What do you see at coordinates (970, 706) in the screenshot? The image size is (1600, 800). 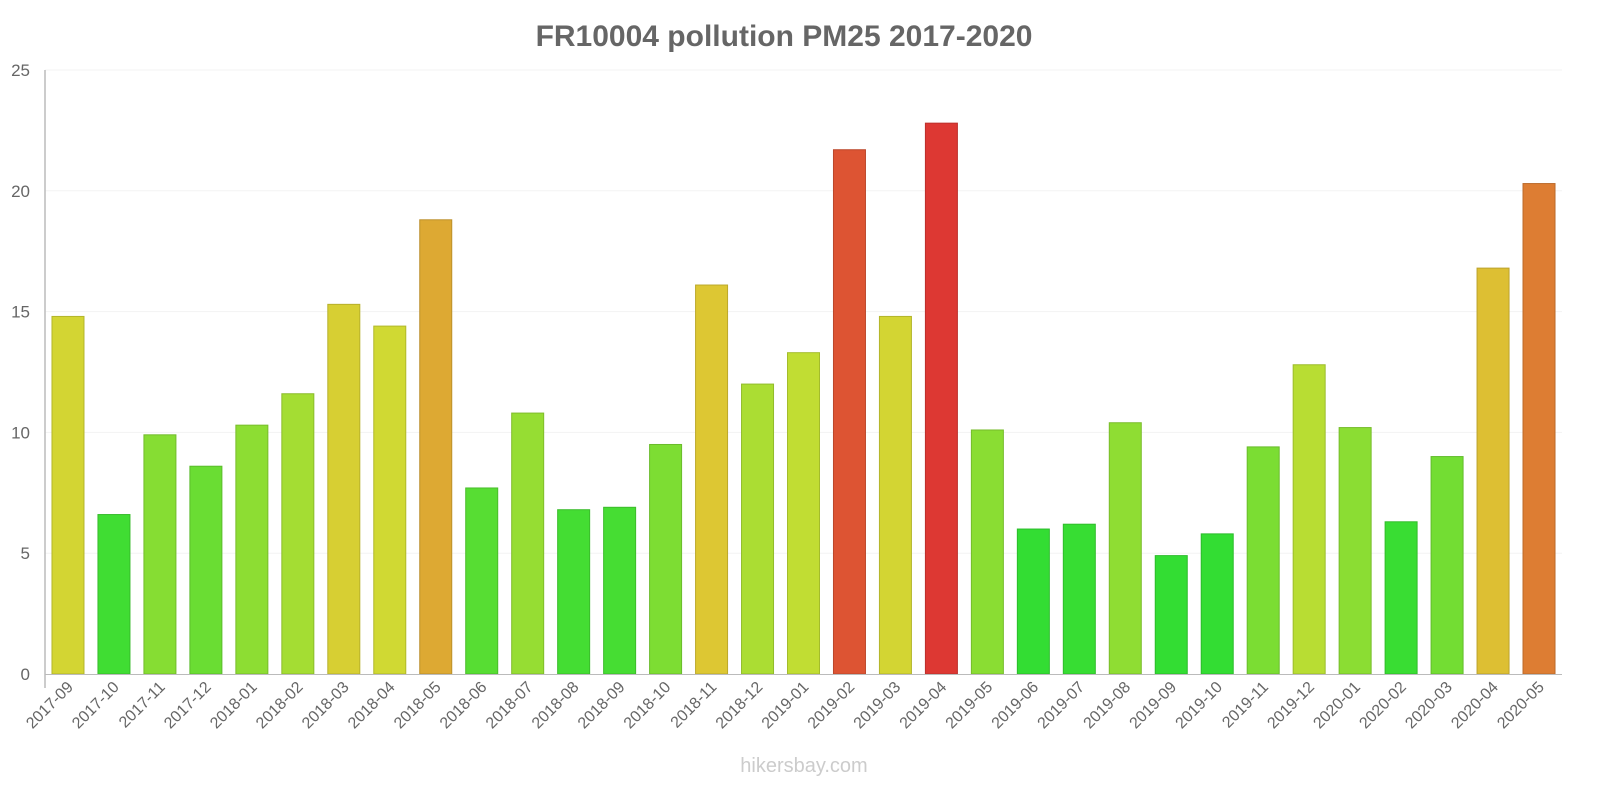 I see `x-tick-label: 2019-05` at bounding box center [970, 706].